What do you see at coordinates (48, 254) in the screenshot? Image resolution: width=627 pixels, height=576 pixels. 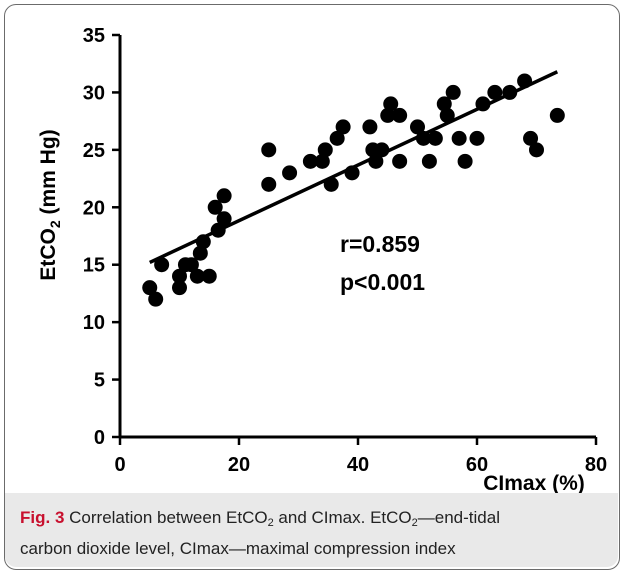 I see `y-axis-title-a: EtCO` at bounding box center [48, 254].